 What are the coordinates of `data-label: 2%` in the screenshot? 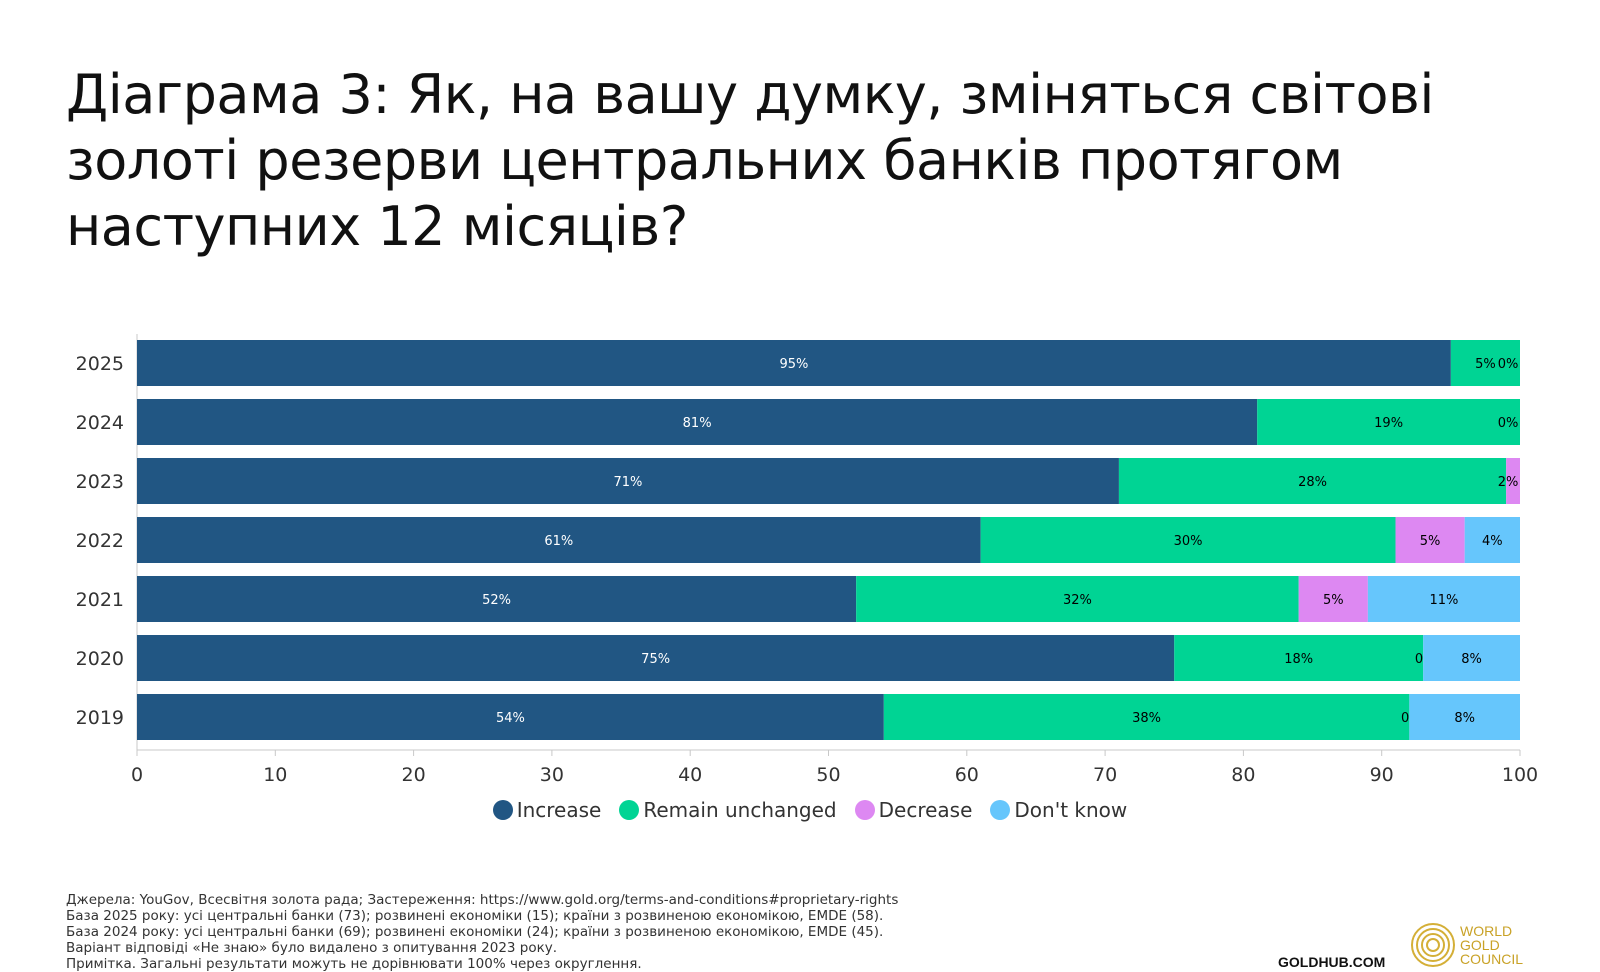 It's located at (1508, 482).